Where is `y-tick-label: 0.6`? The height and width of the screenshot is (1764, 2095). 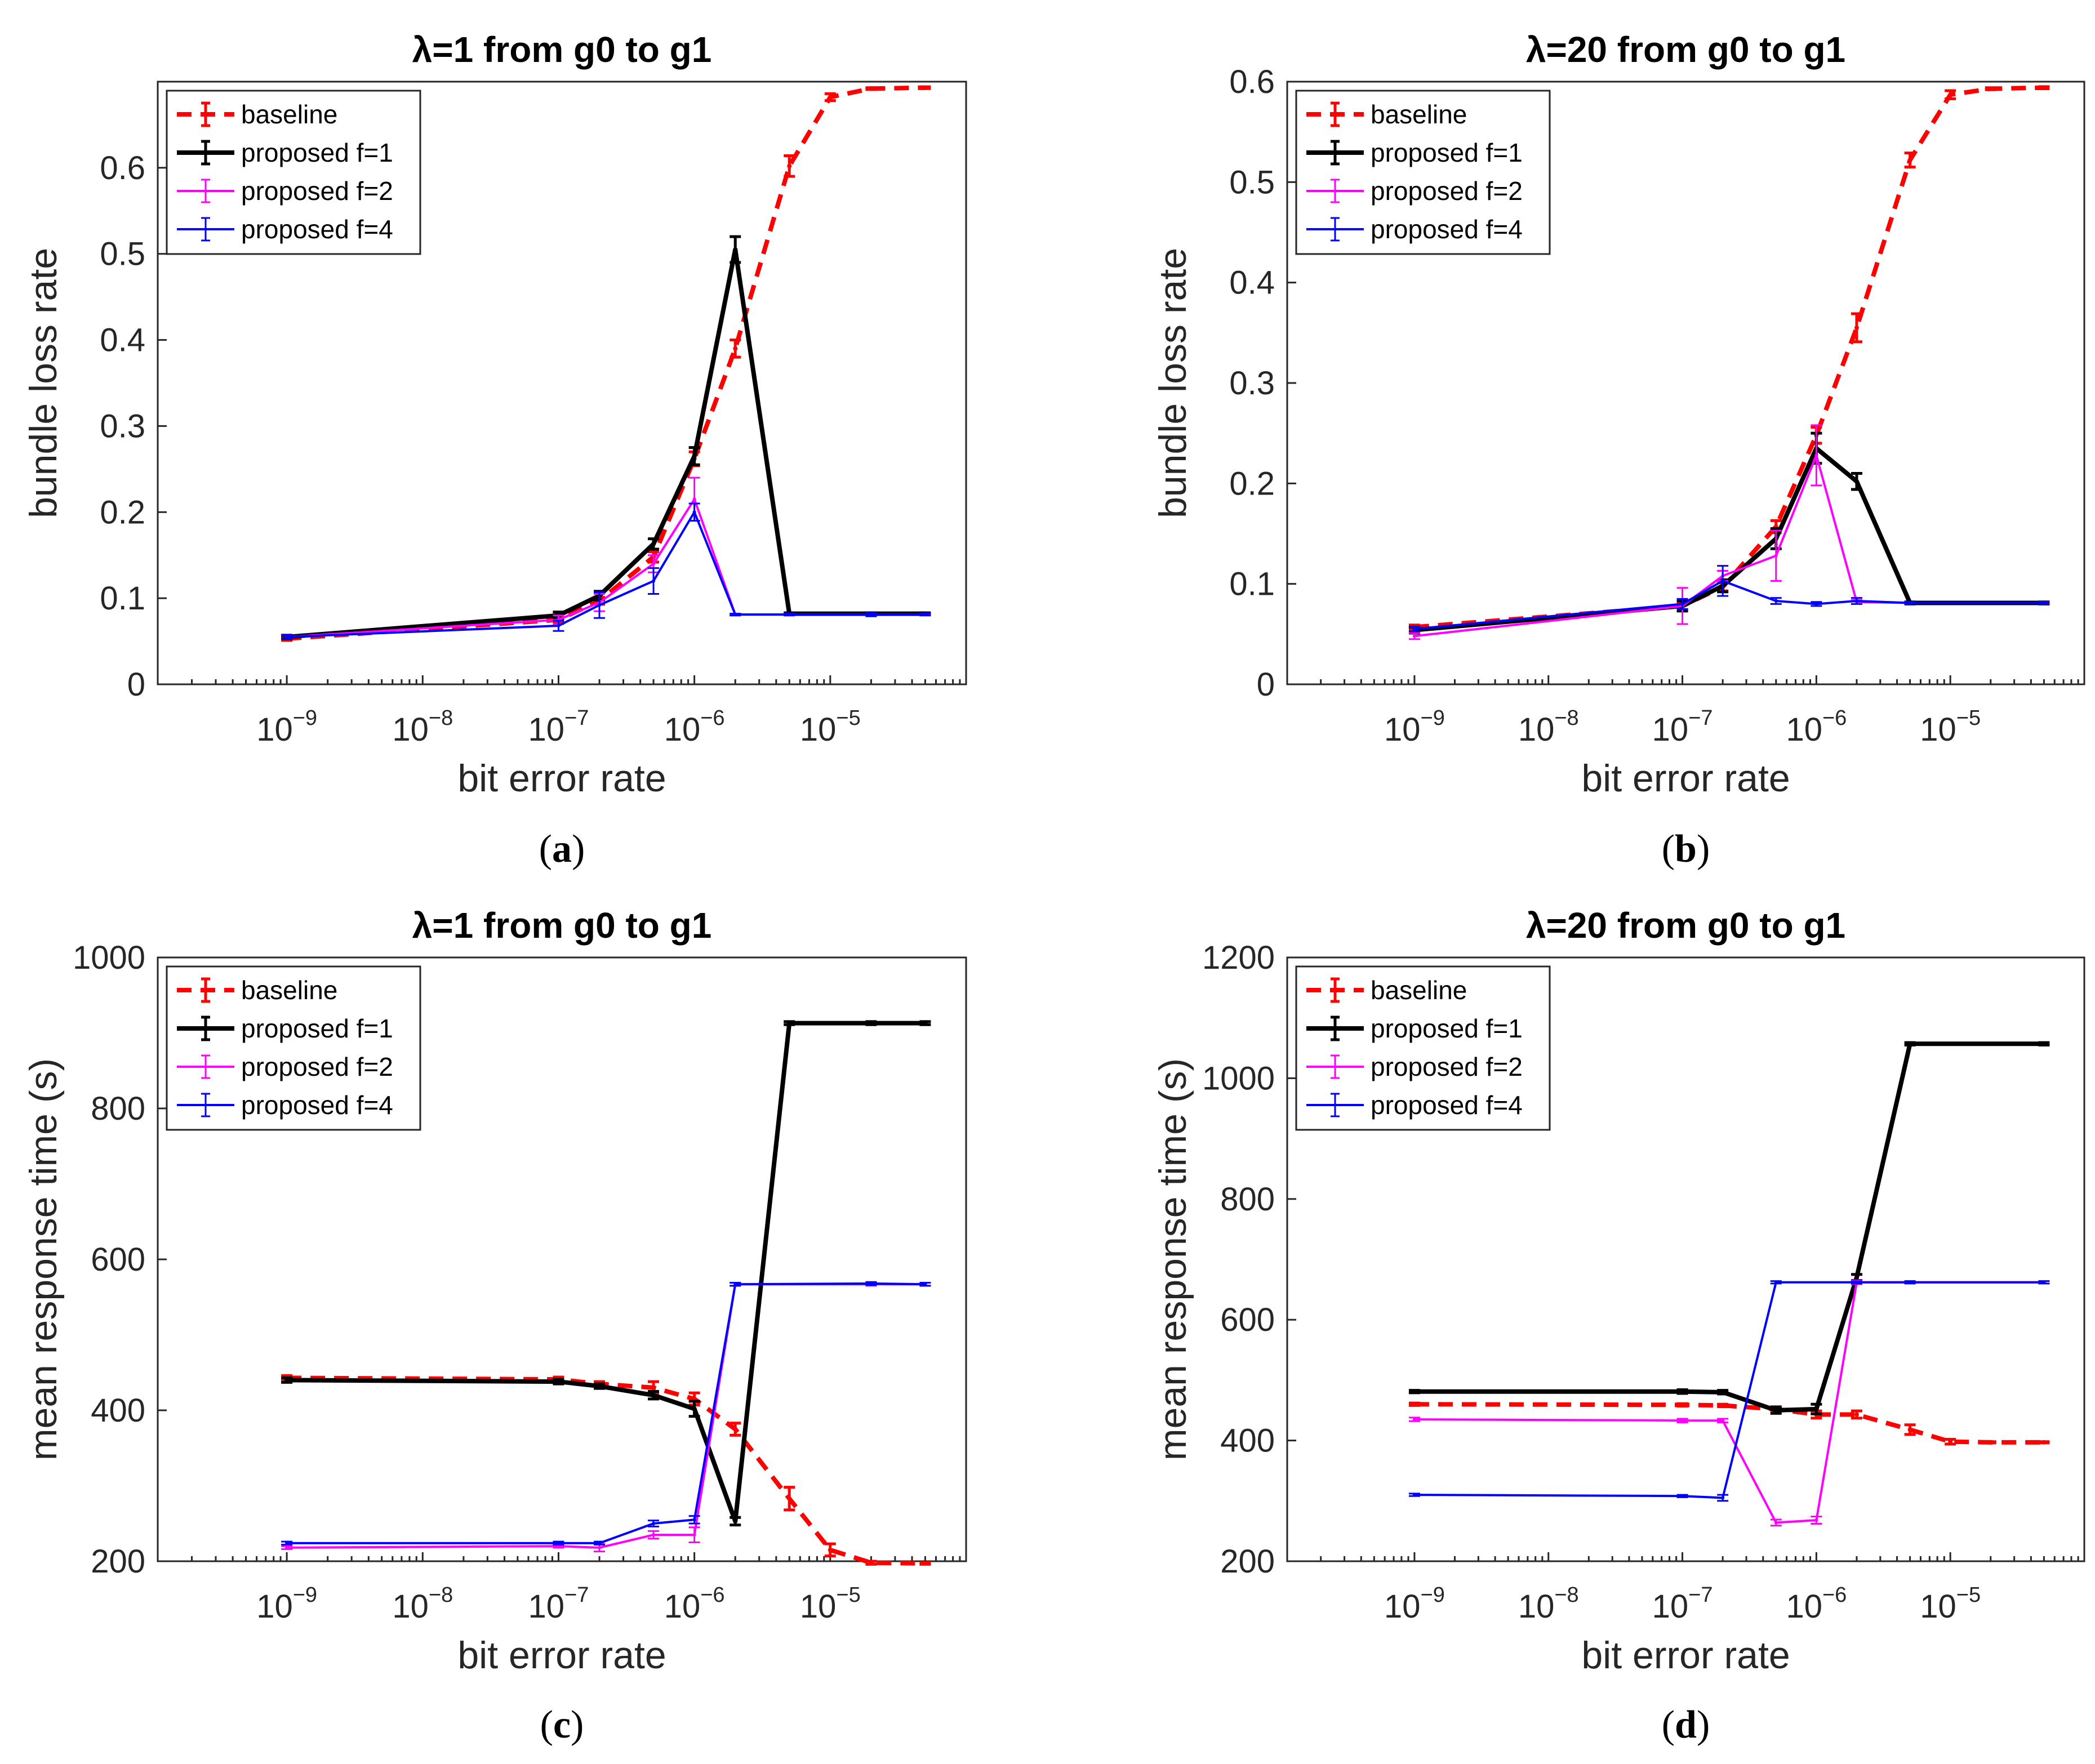 y-tick-label: 0.6 is located at coordinates (1252, 82).